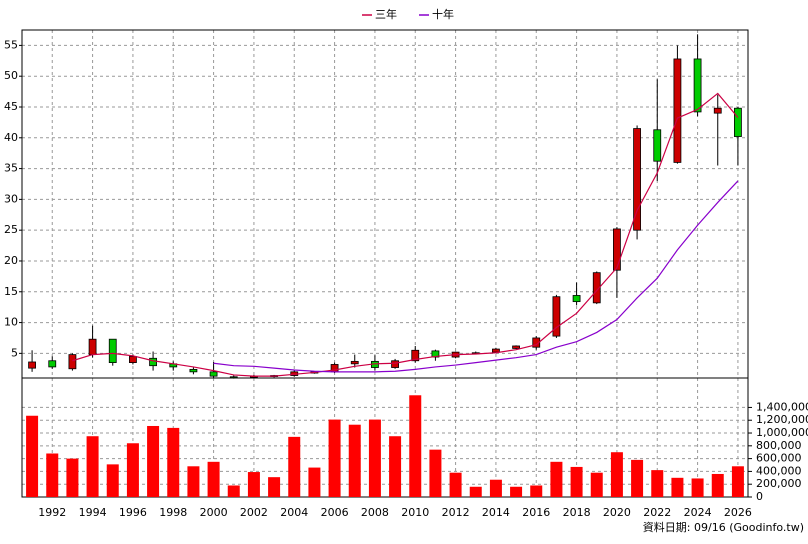  What do you see at coordinates (698, 512) in the screenshot?
I see `x-tick-label: 2024` at bounding box center [698, 512].